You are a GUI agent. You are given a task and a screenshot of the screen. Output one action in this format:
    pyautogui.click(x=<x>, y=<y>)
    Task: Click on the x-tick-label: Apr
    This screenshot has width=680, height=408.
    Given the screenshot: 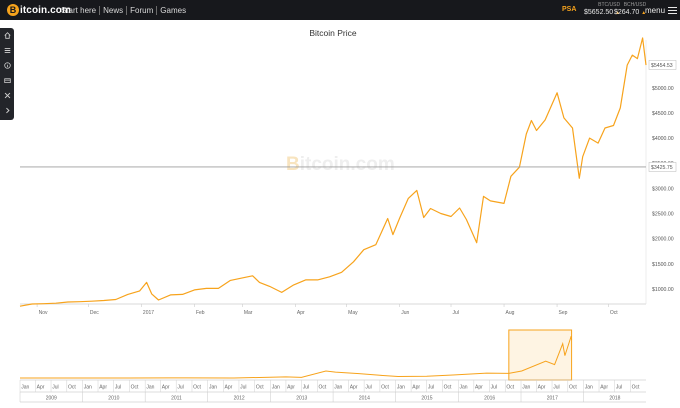 What is the action you would take?
    pyautogui.click(x=301, y=313)
    